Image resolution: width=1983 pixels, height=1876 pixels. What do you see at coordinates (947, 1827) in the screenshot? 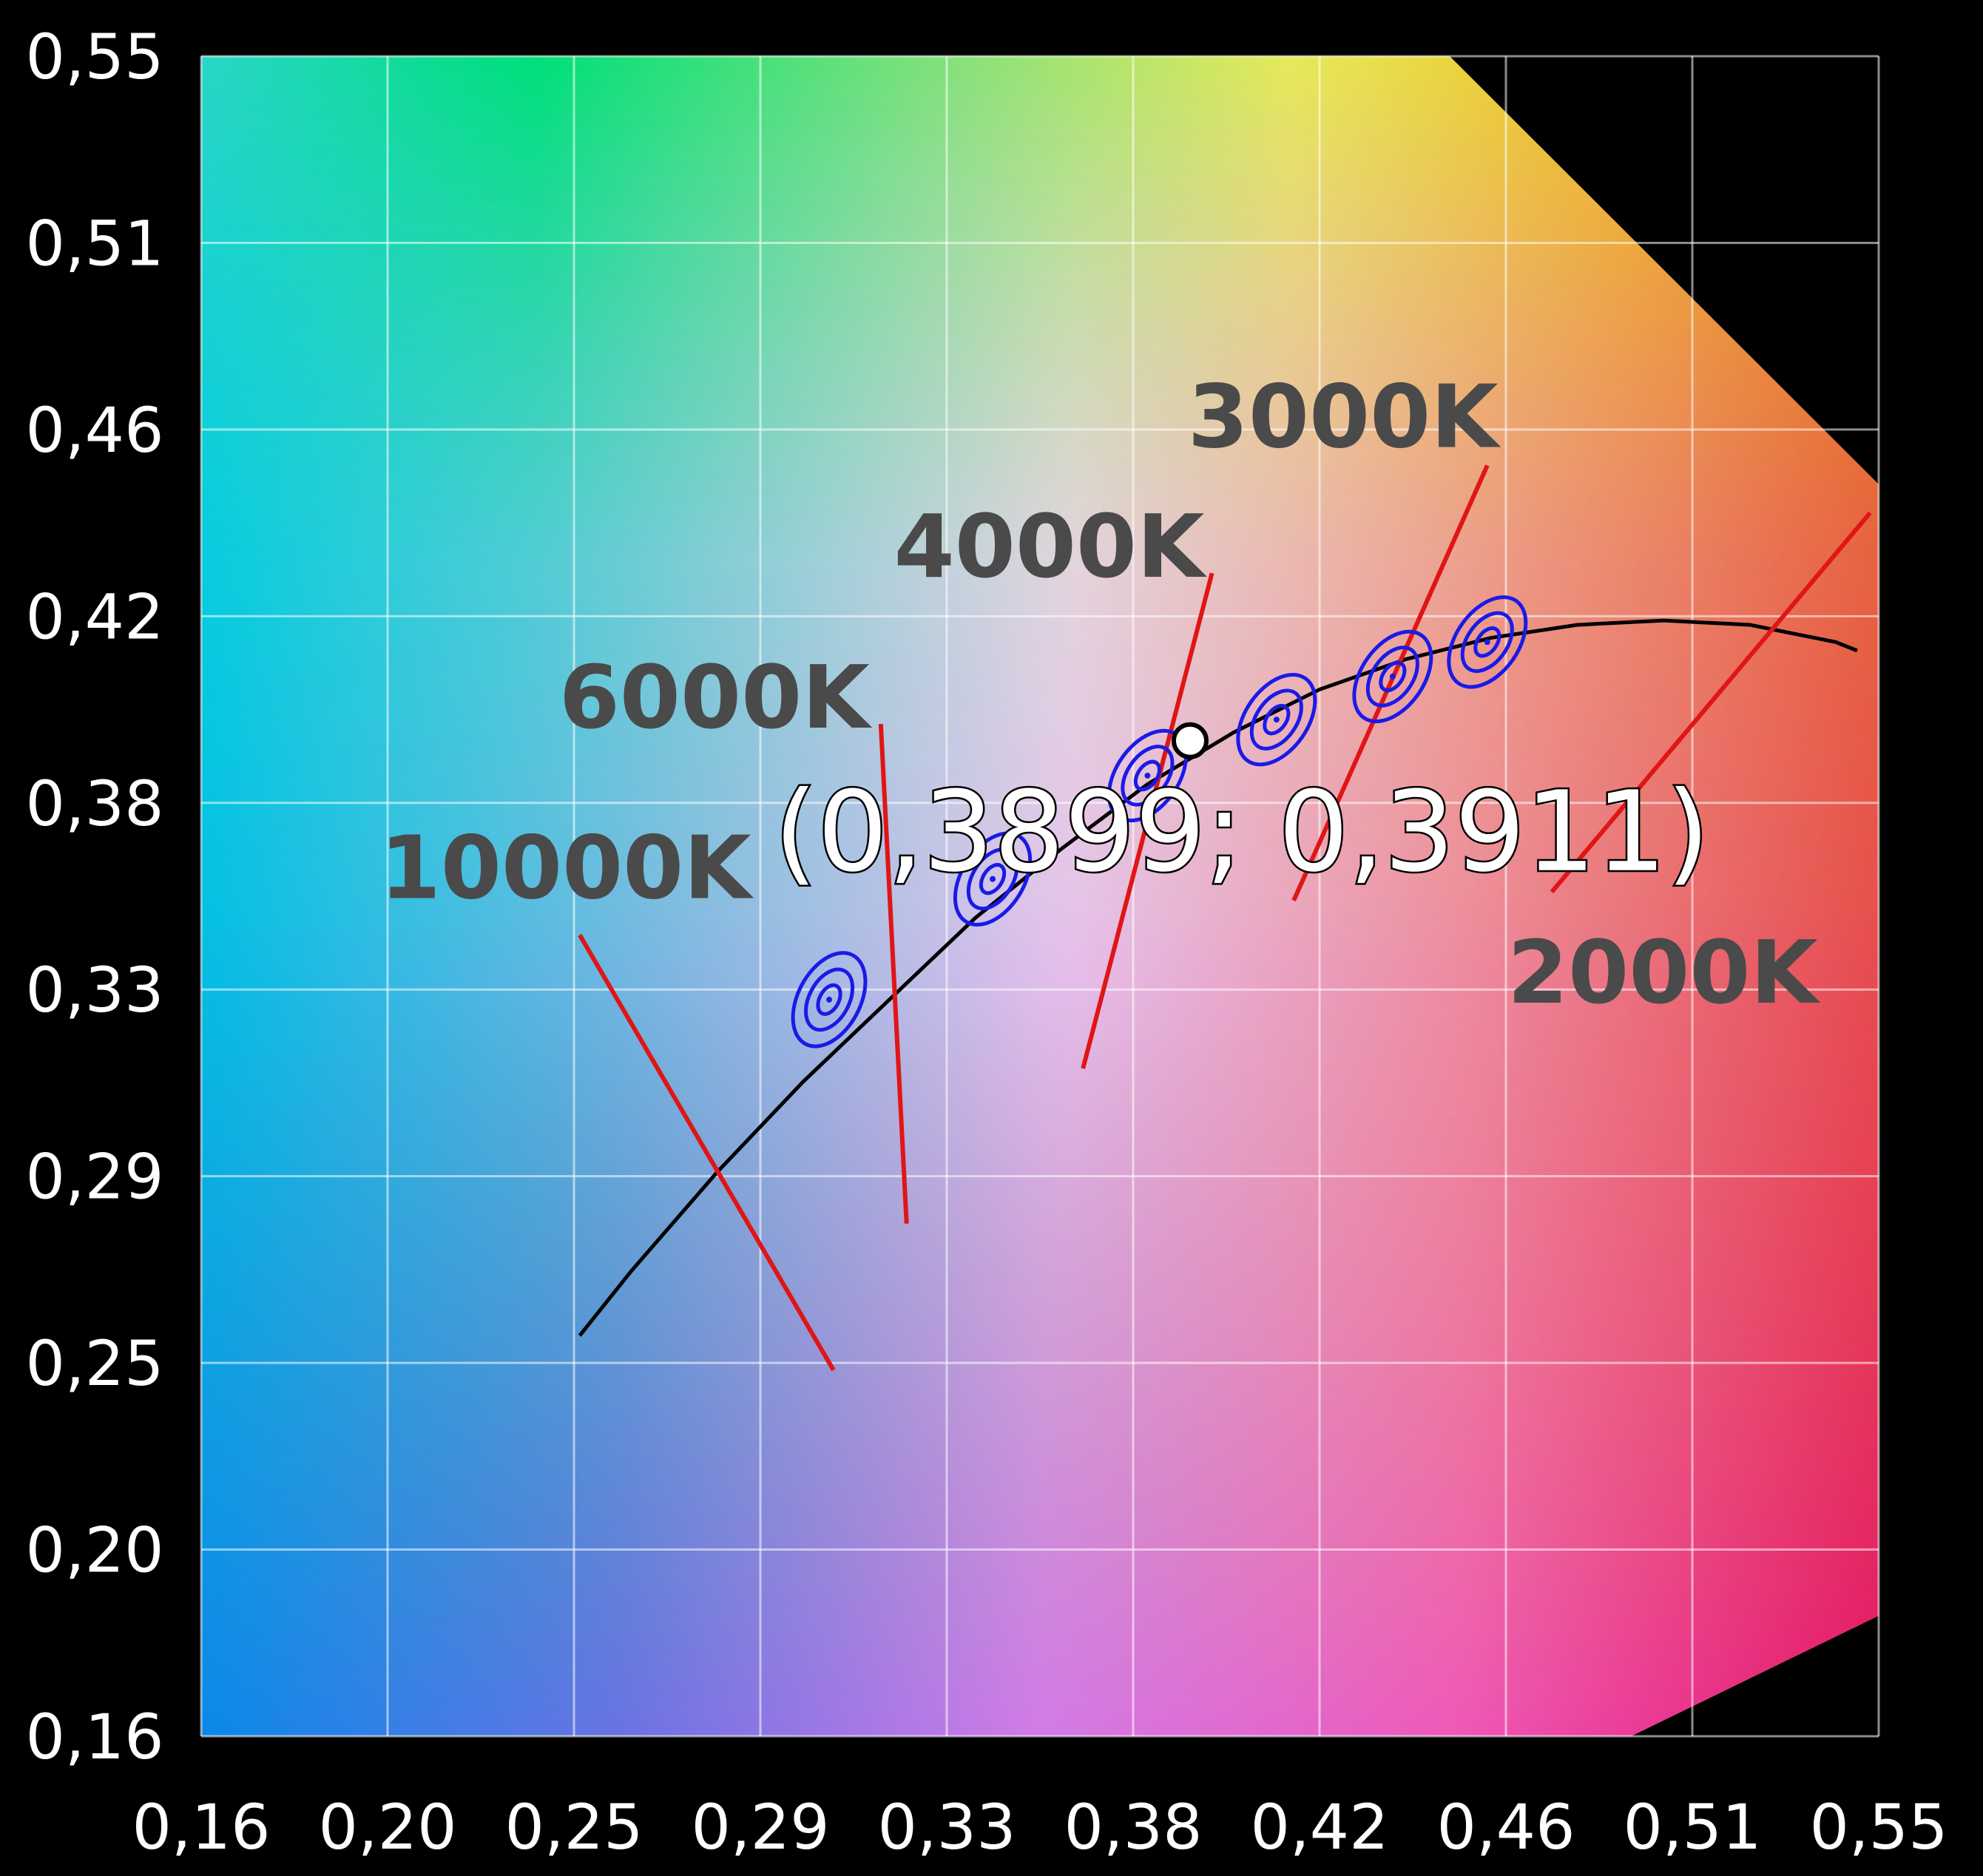
I see `x-tick-label: 0,33` at bounding box center [947, 1827].